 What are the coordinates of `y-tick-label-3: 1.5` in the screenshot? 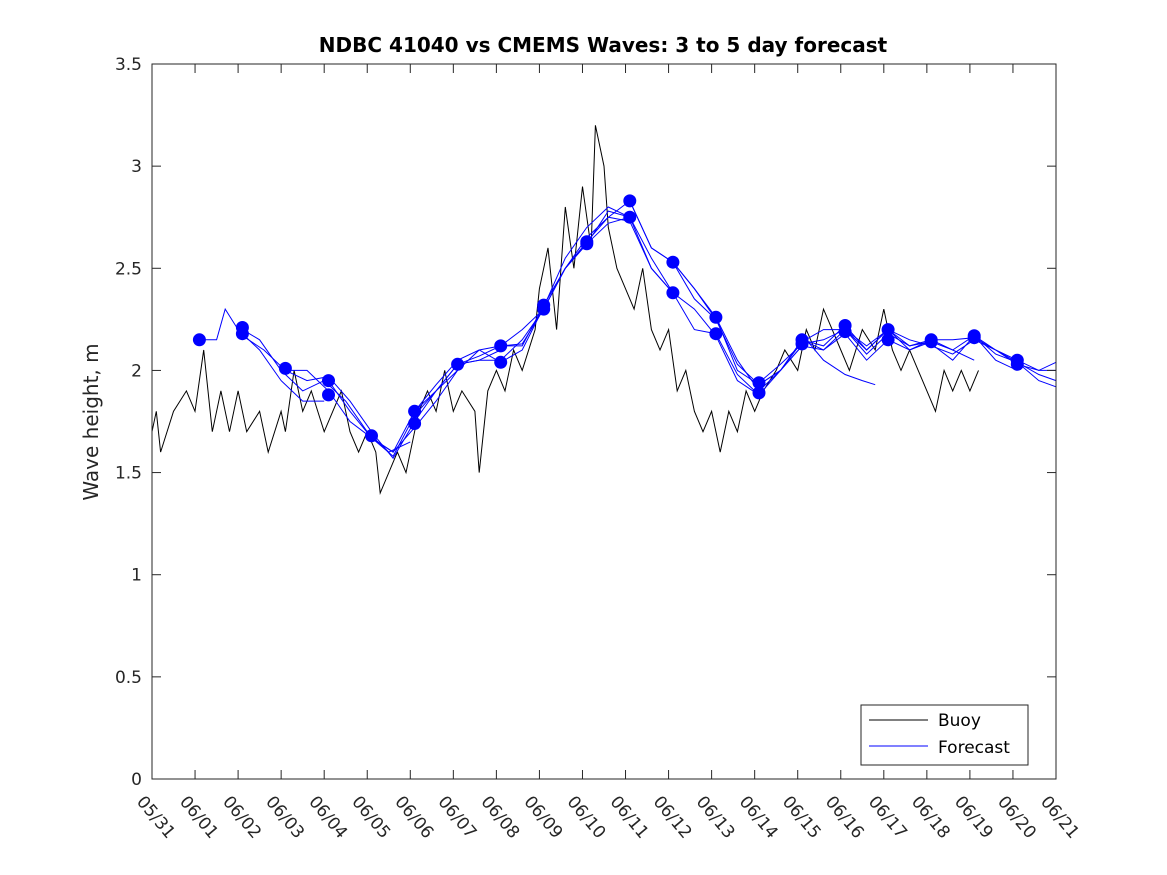 It's located at (128, 474).